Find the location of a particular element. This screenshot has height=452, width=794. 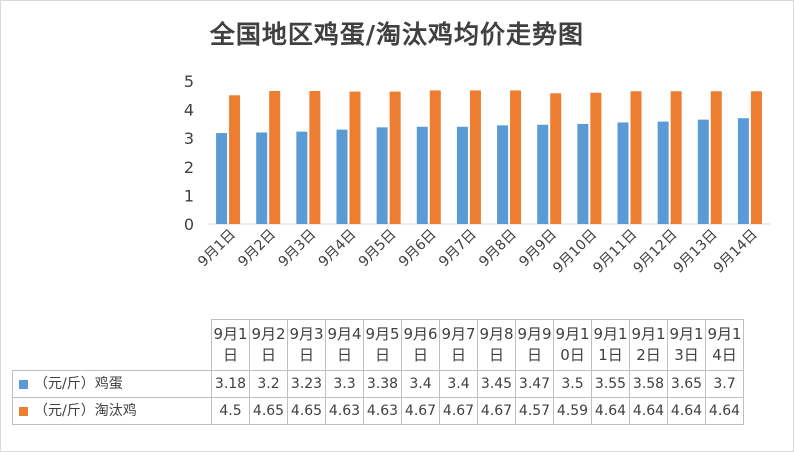

y-tick-label: 0 is located at coordinates (189, 224).